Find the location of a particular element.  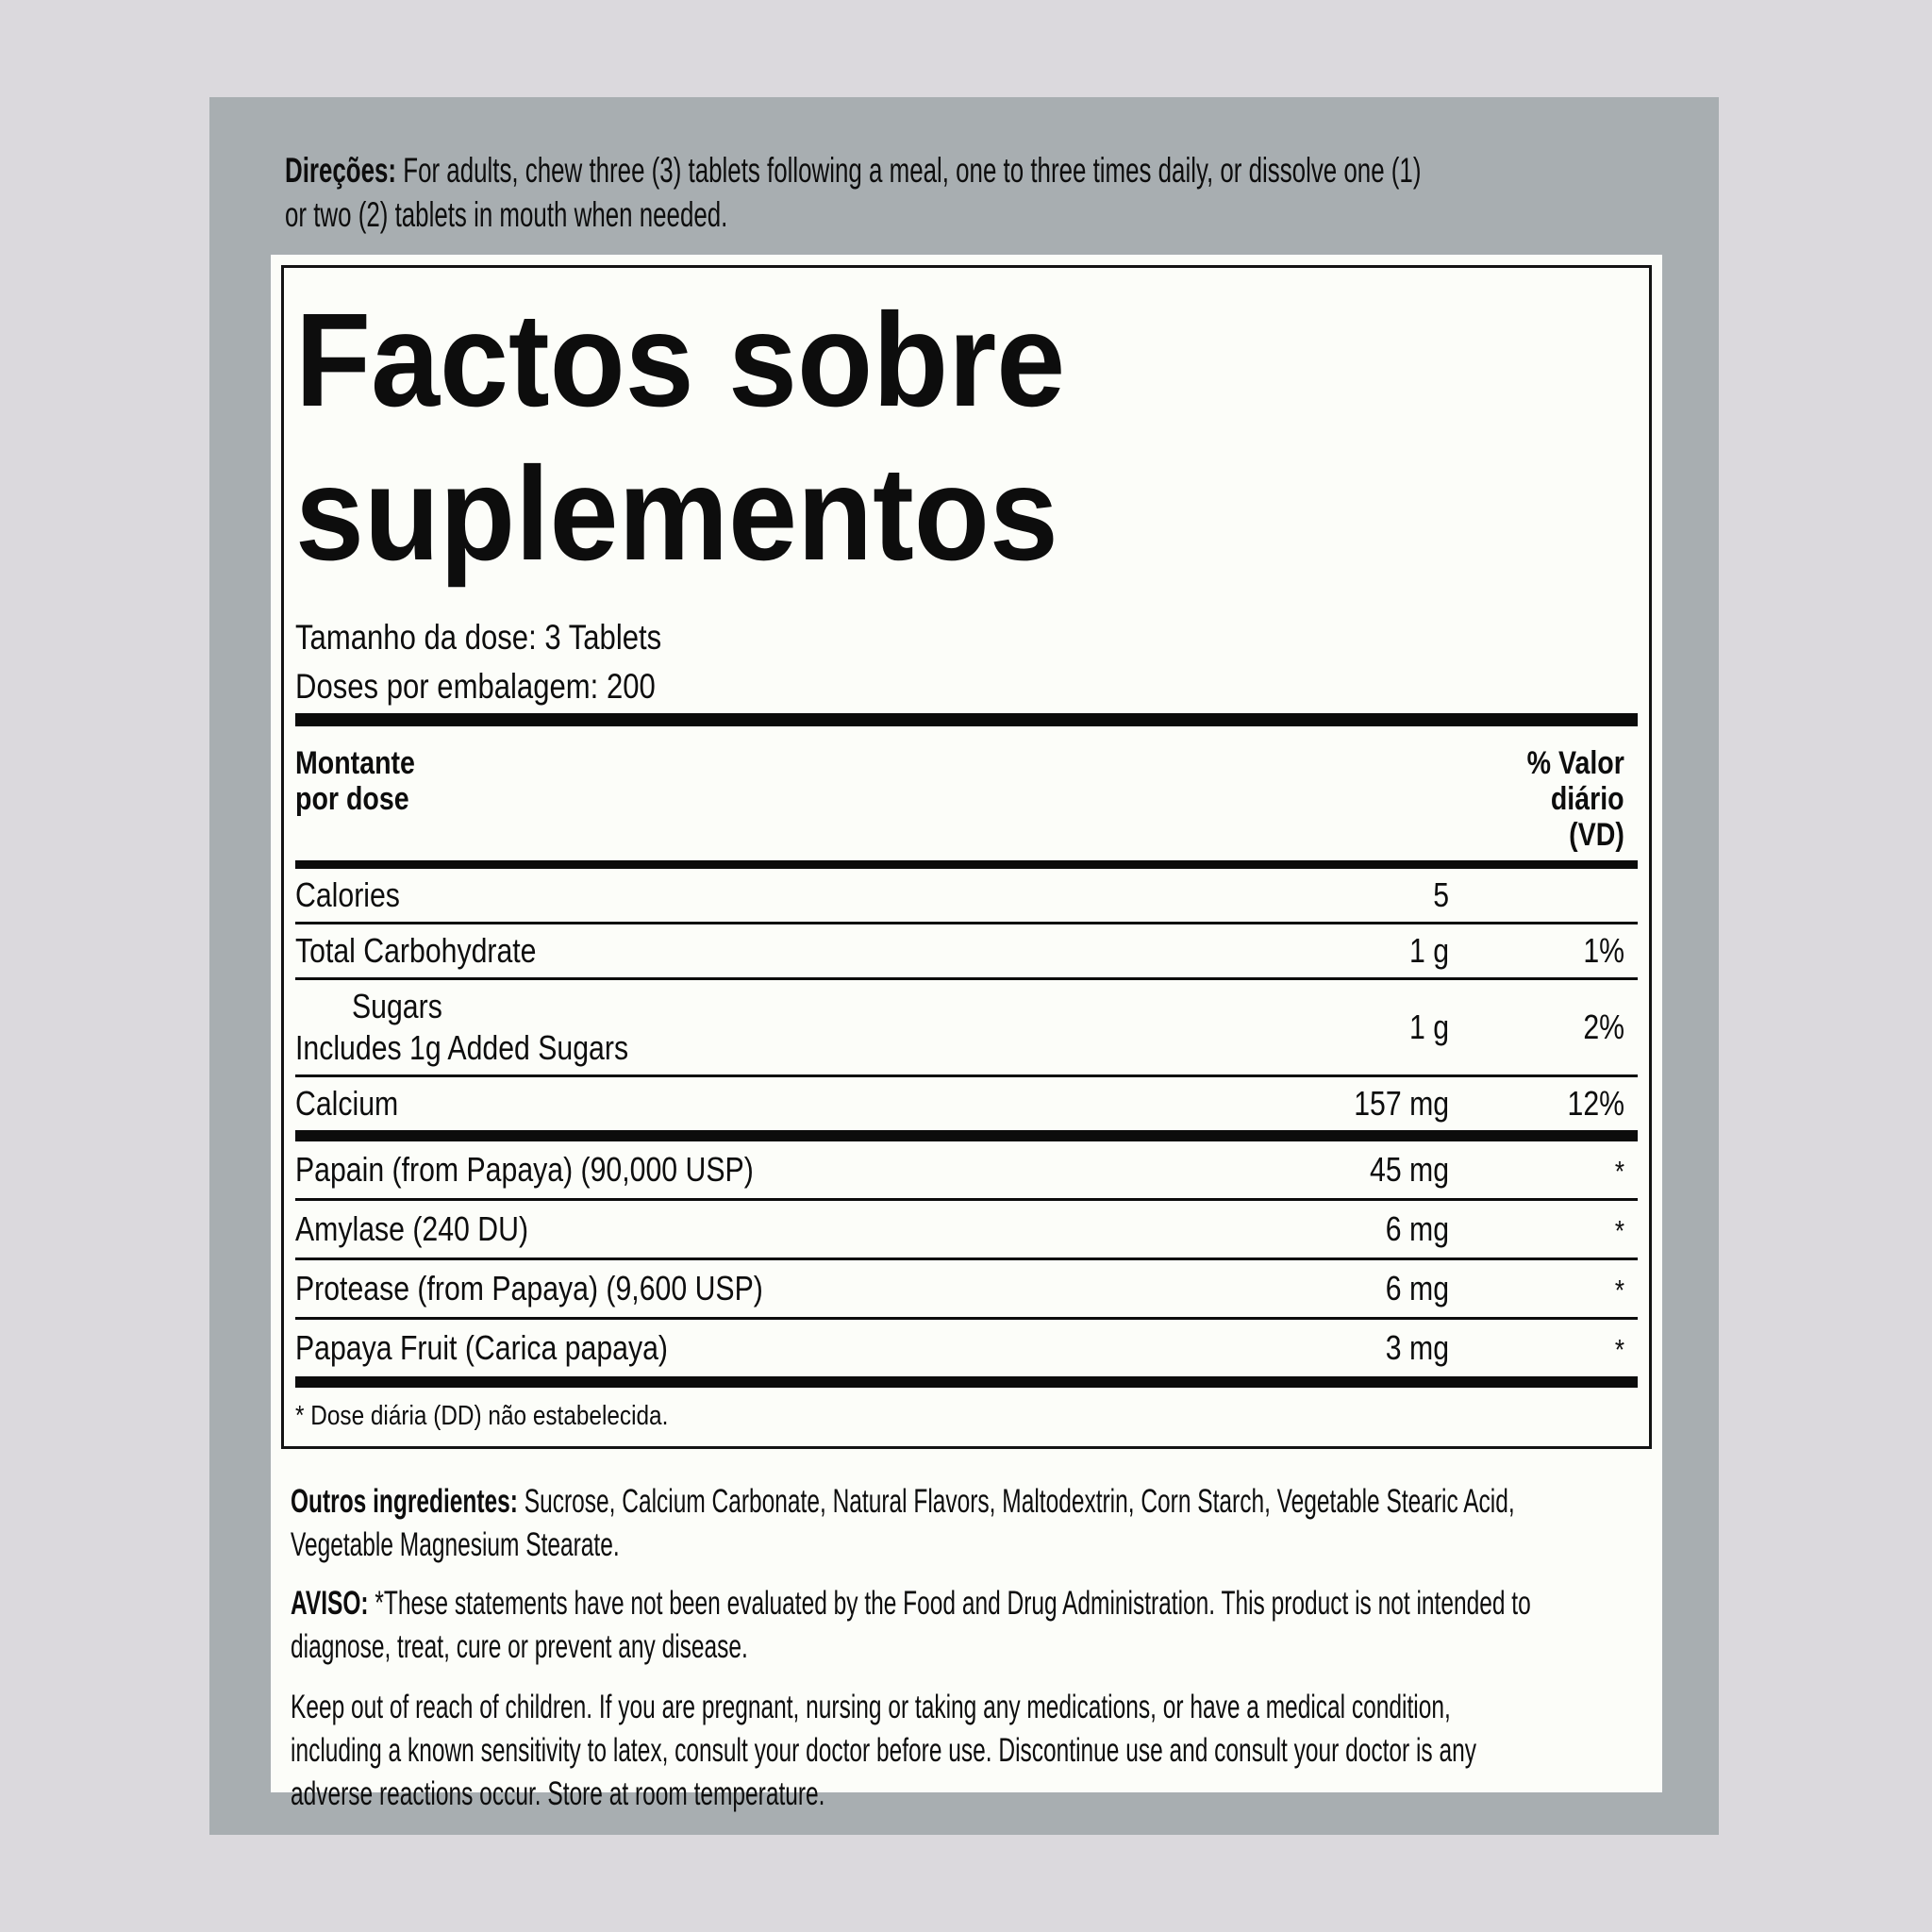

directions-lead: Direções: is located at coordinates (341, 171).